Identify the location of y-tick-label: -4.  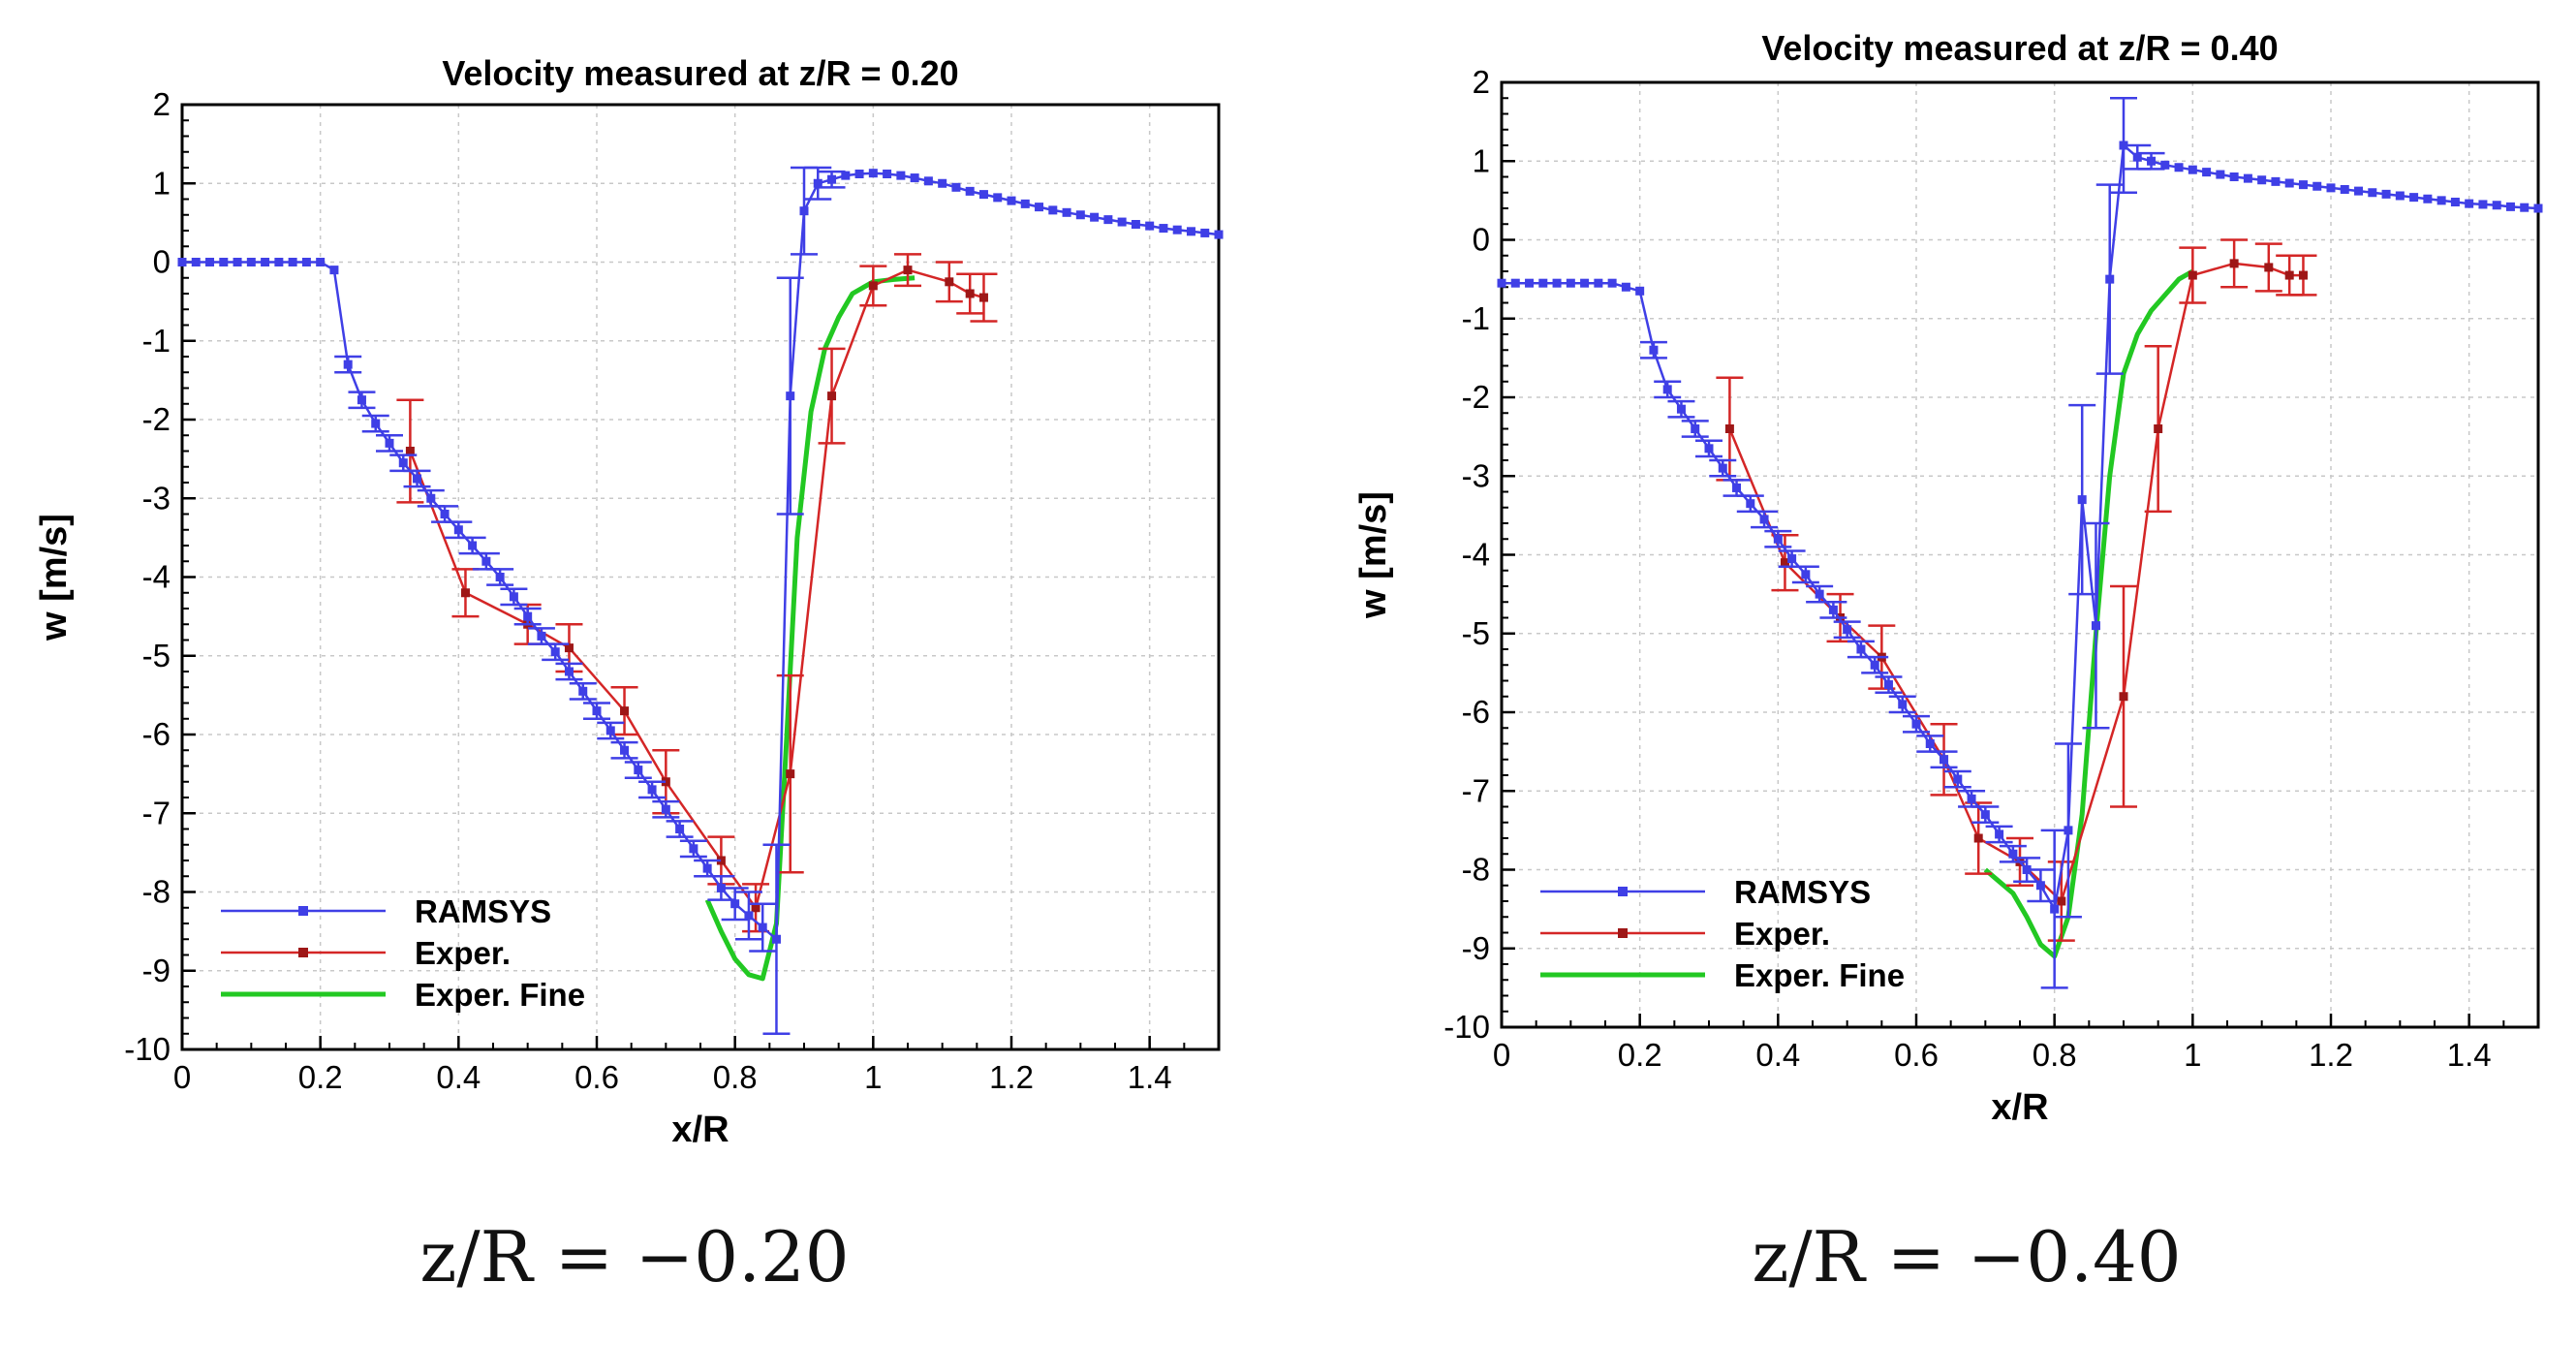
(1476, 555).